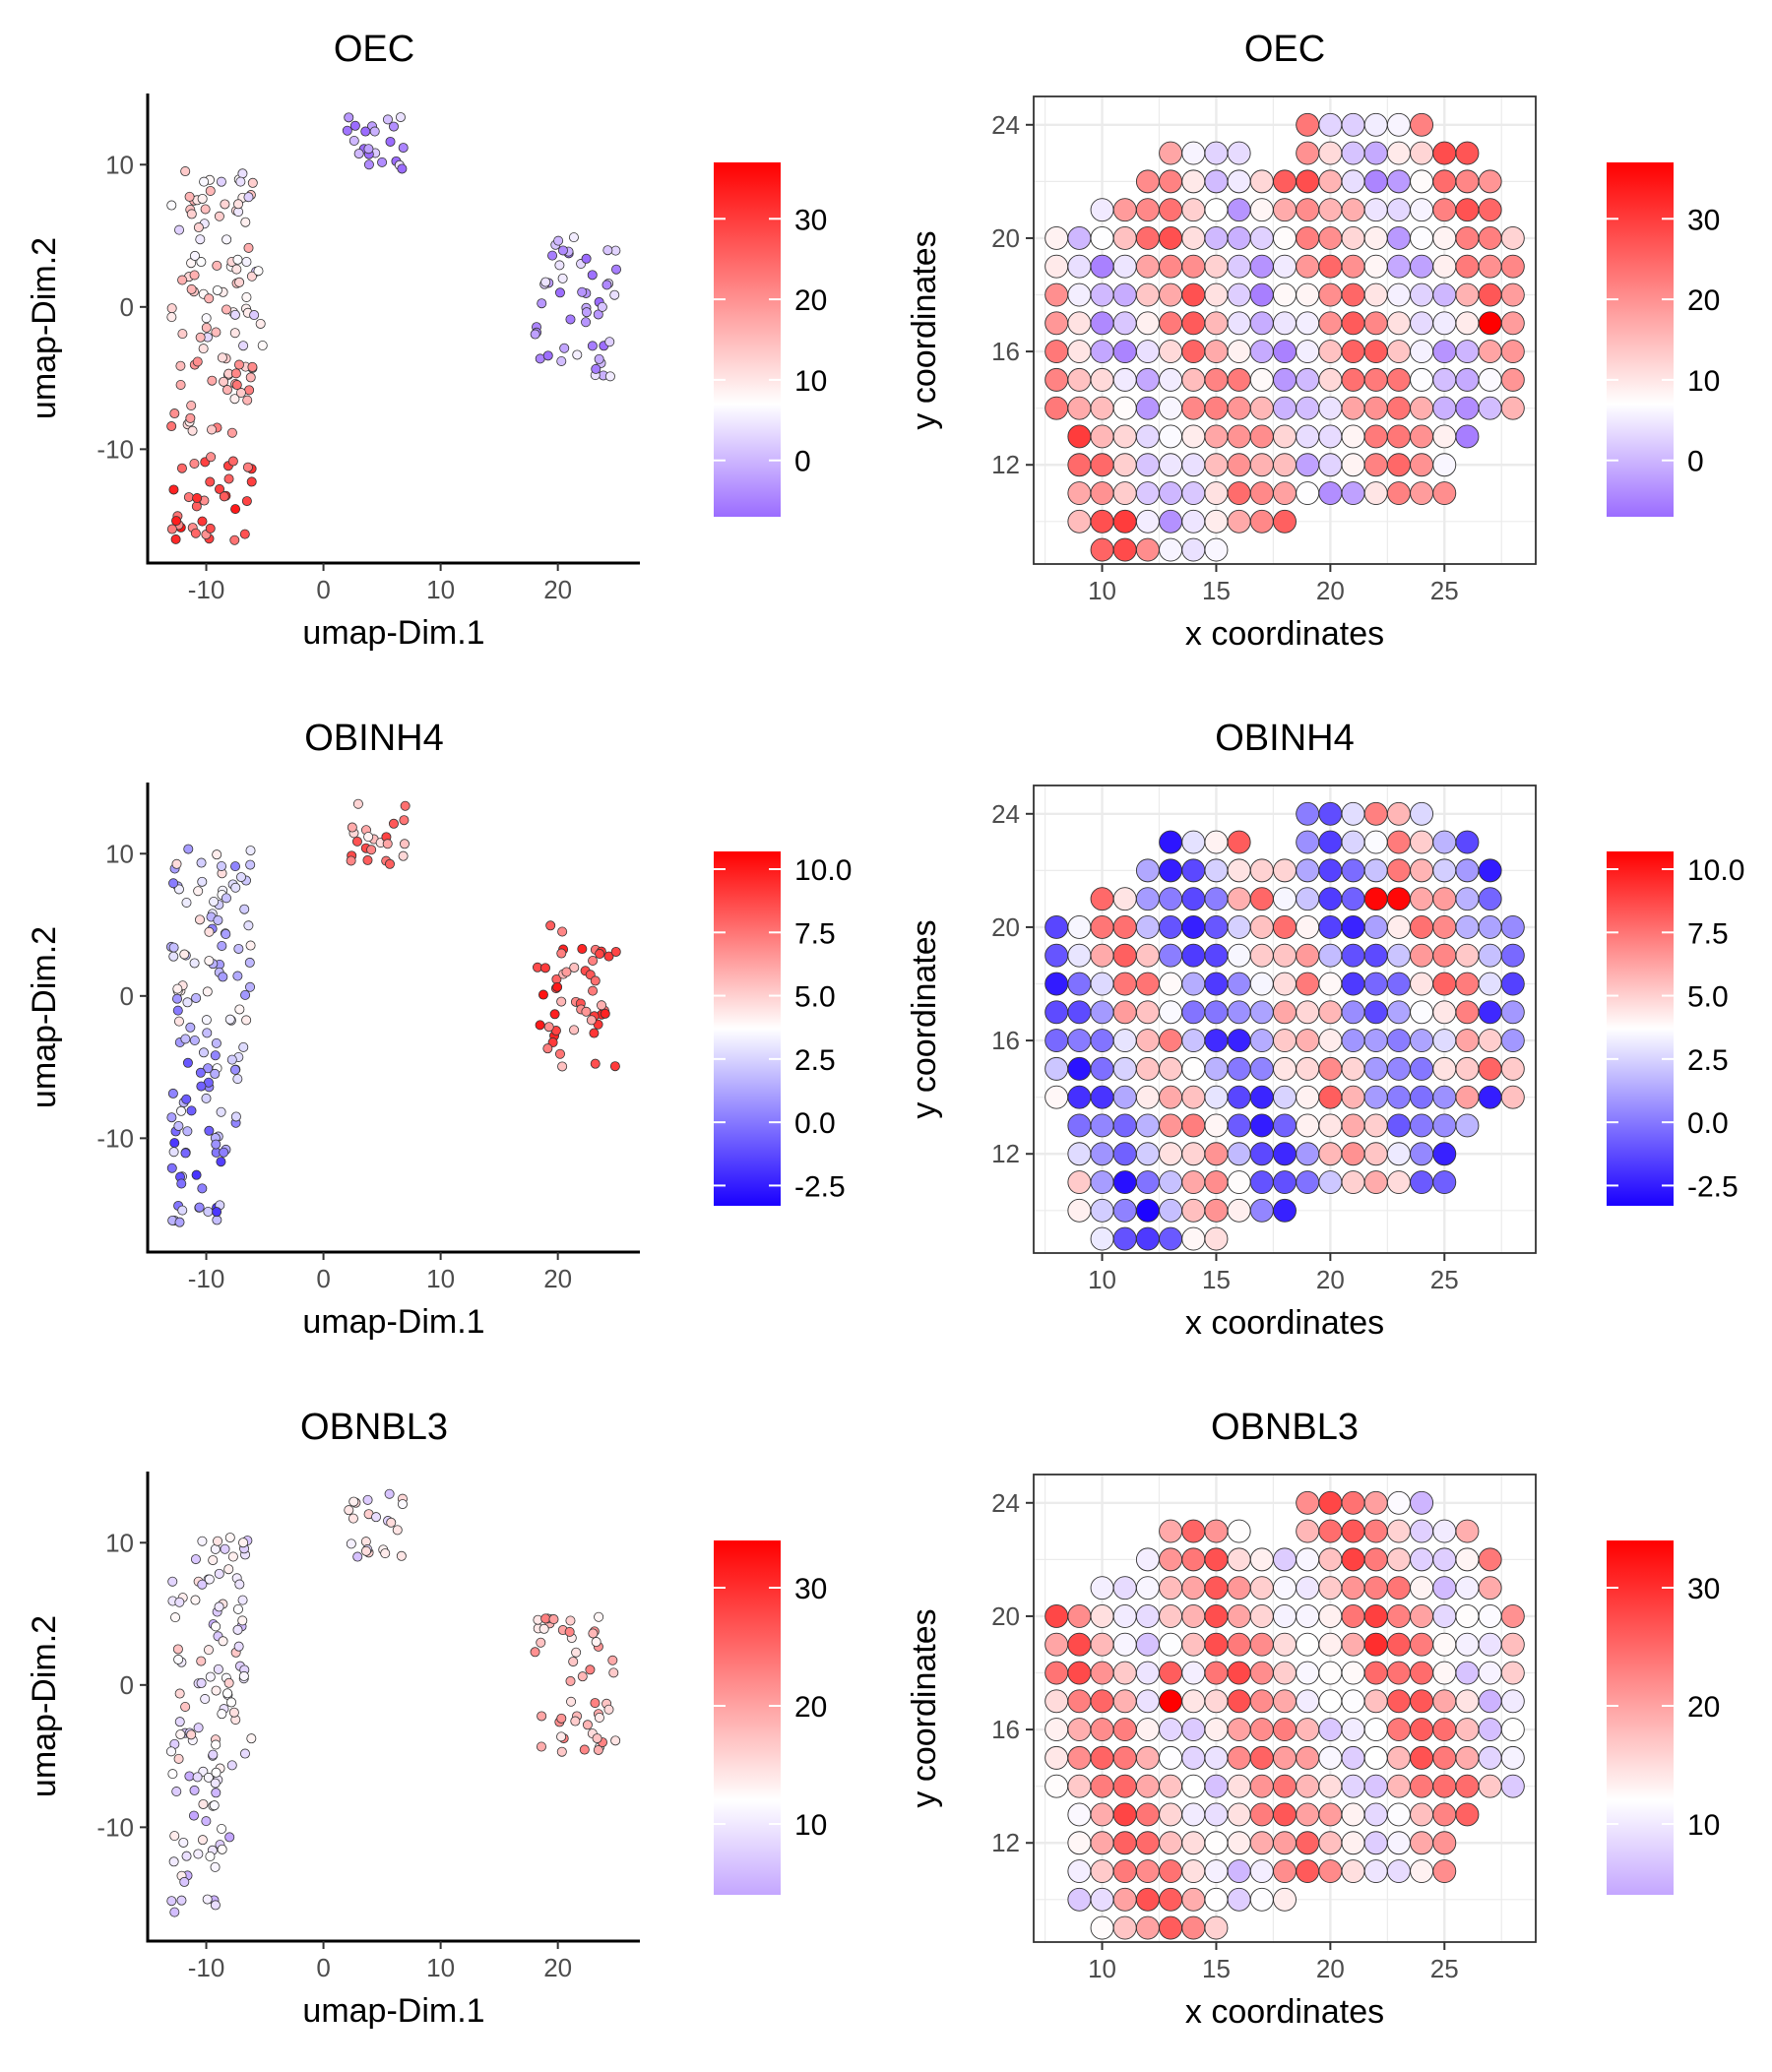 The image size is (1772, 2072). Describe the element at coordinates (393, 1018) in the screenshot. I see `axis-lines` at that location.